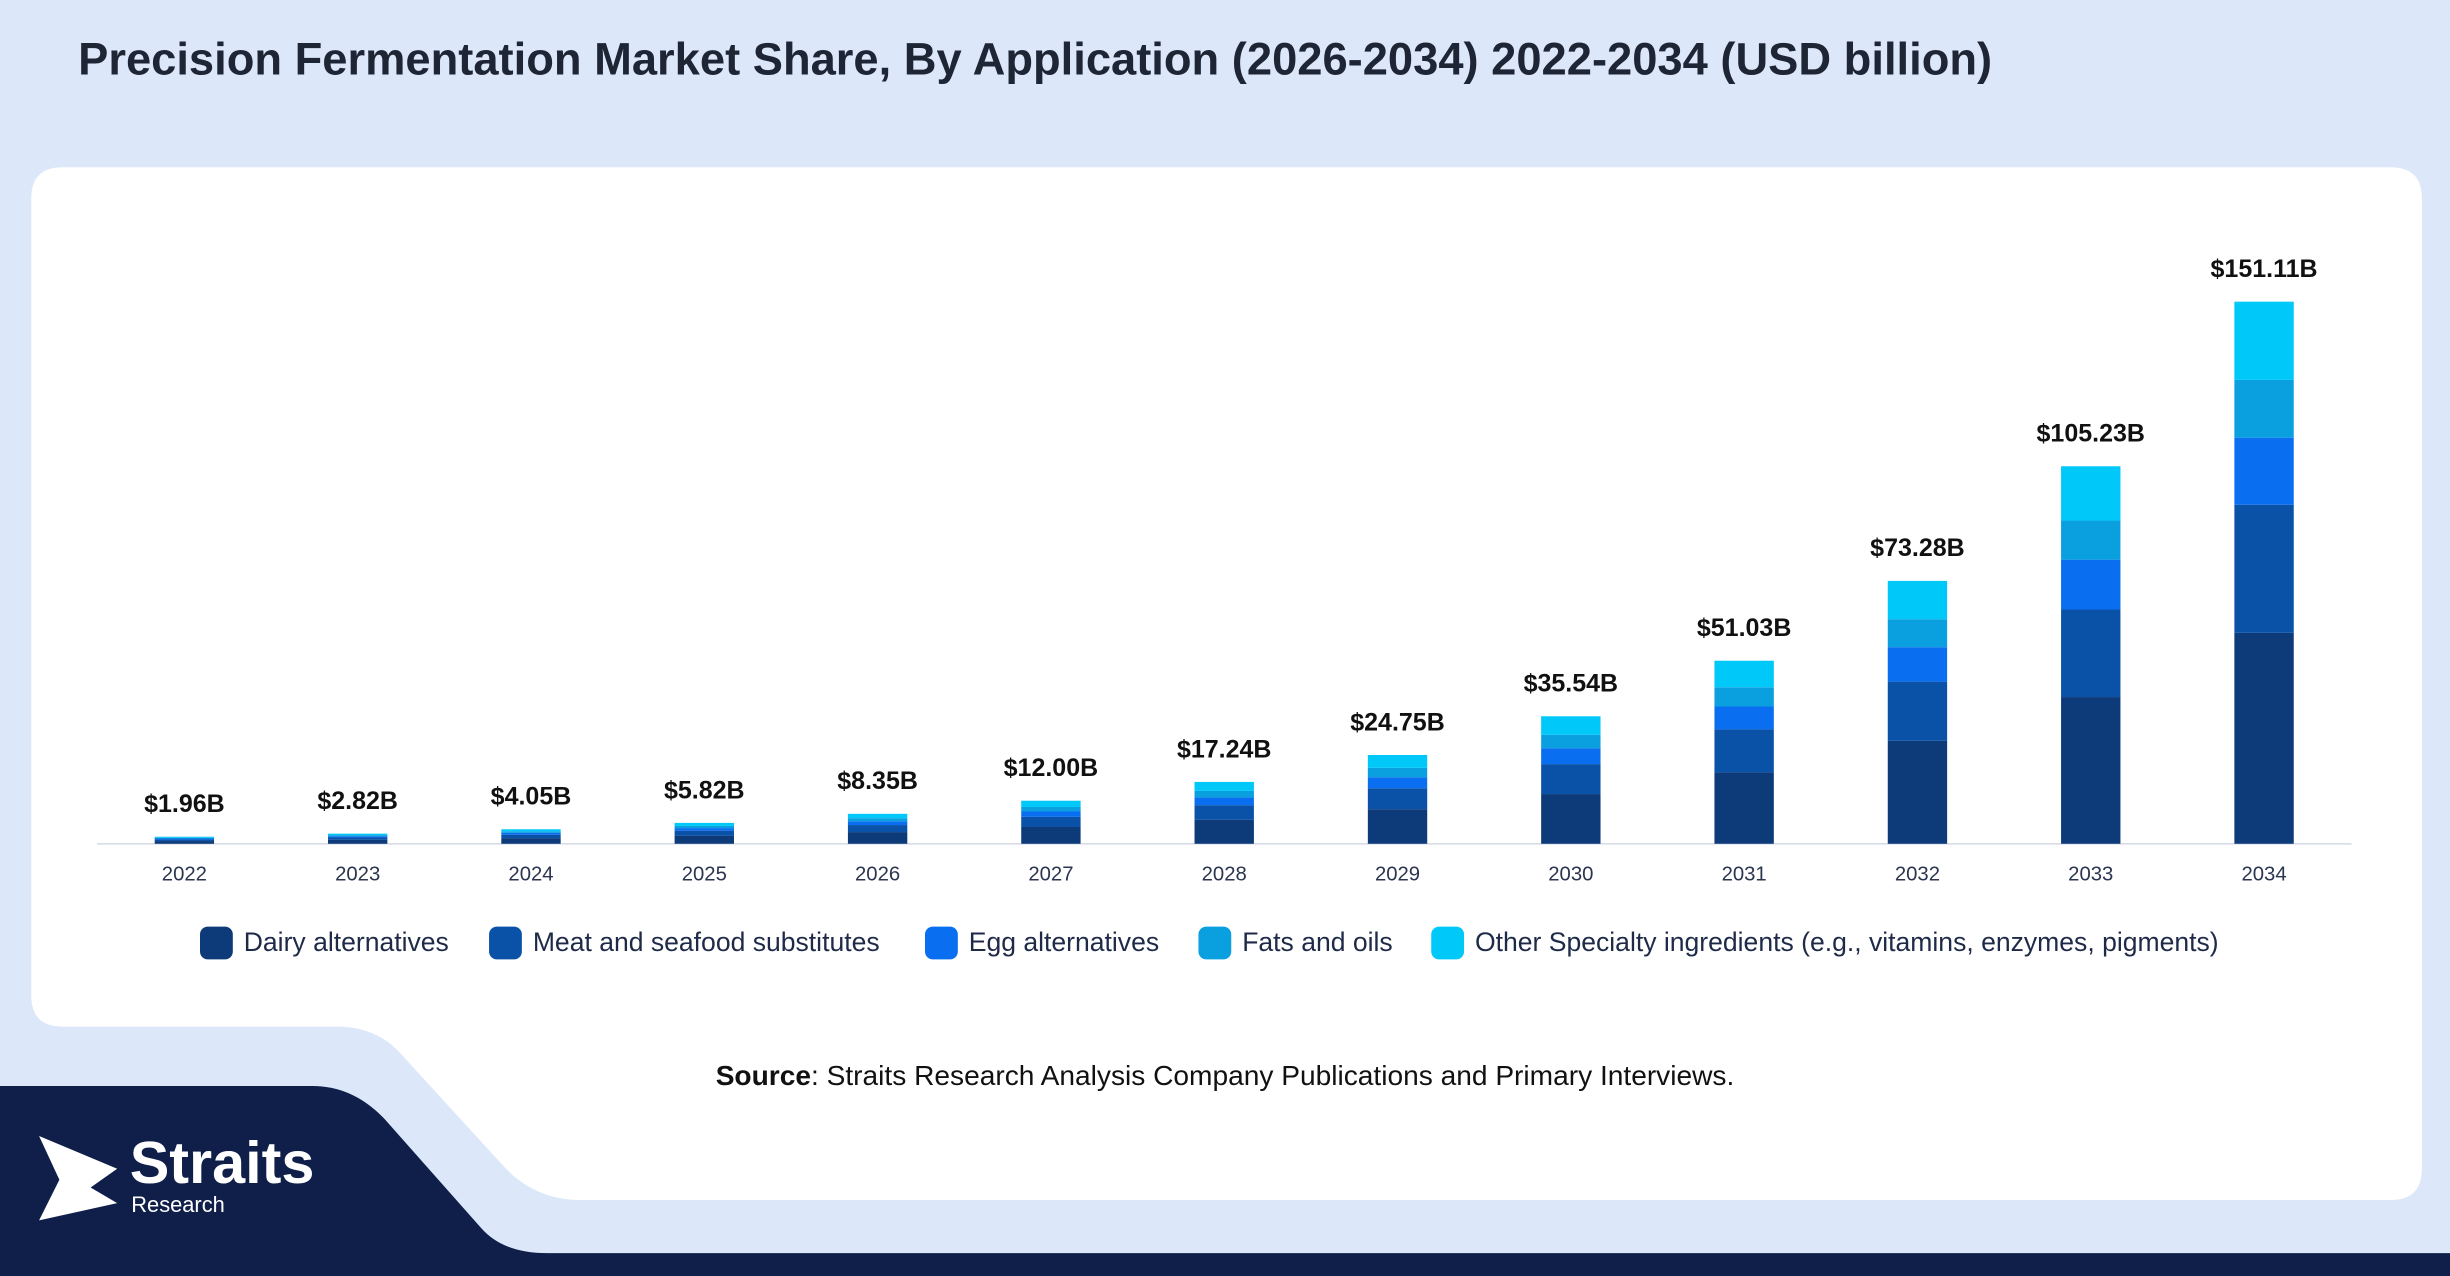 Image resolution: width=2450 pixels, height=1276 pixels. Describe the element at coordinates (704, 874) in the screenshot. I see `x-tick-label: 2025` at that location.